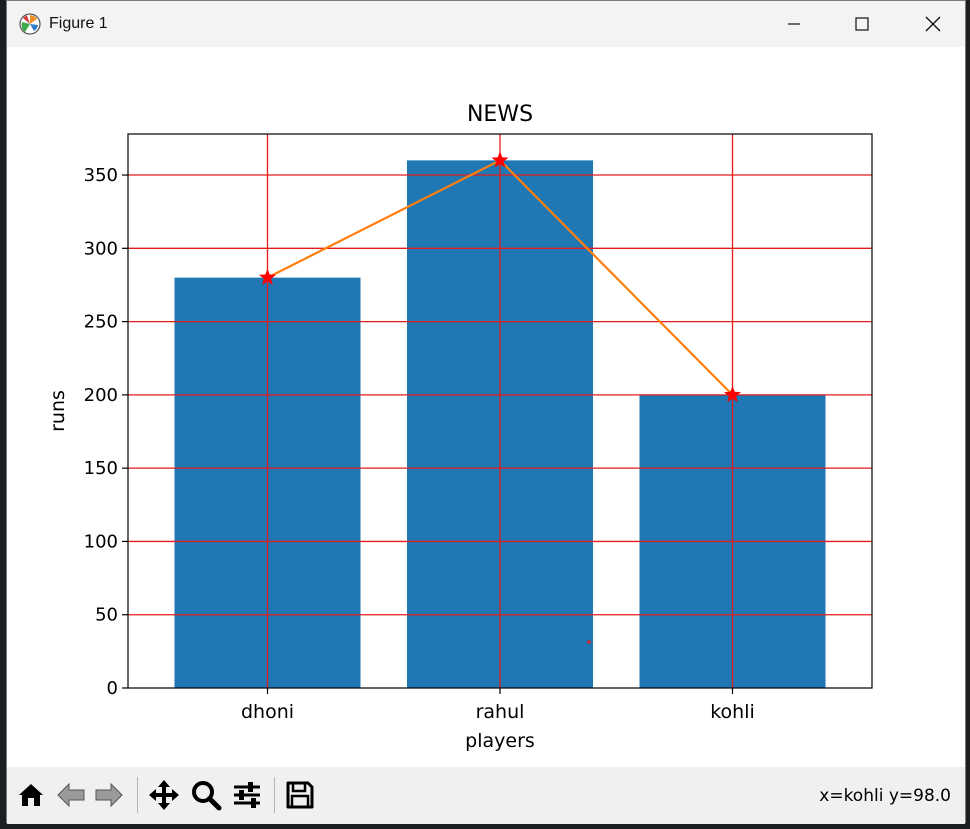 Image resolution: width=970 pixels, height=829 pixels. What do you see at coordinates (78, 23) in the screenshot?
I see `window-title: Figure 1` at bounding box center [78, 23].